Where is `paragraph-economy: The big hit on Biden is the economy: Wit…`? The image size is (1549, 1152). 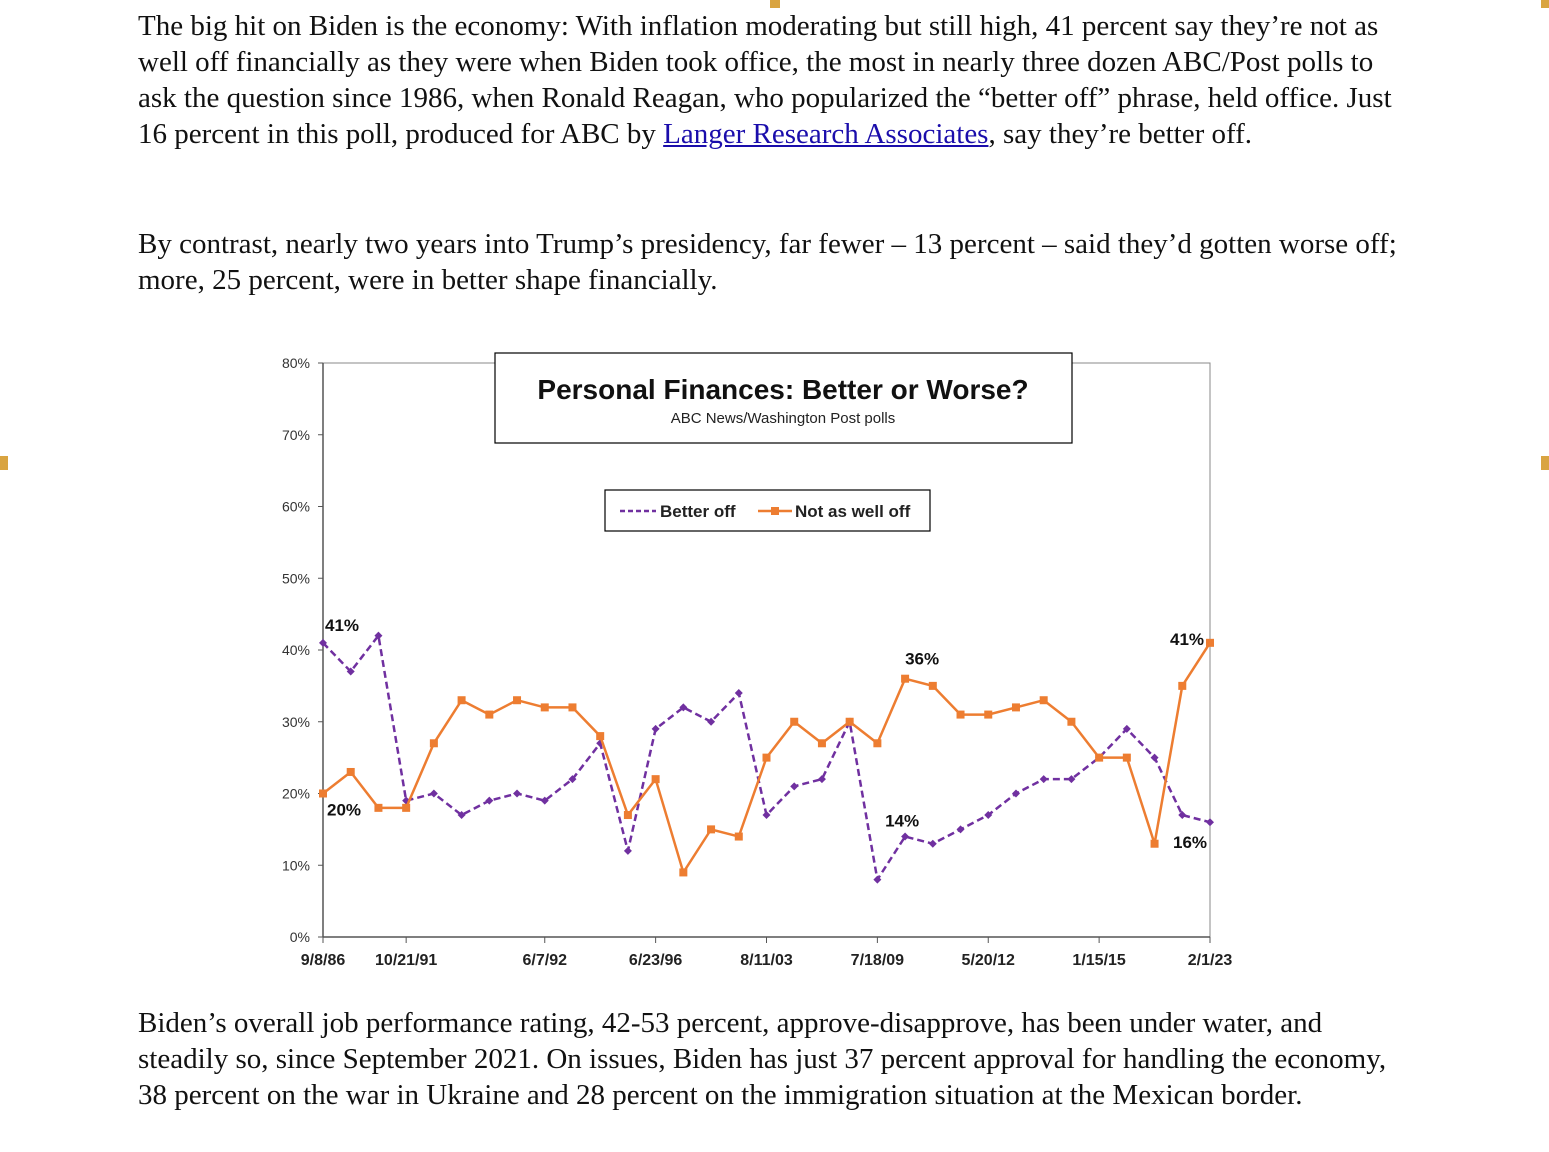 paragraph-economy: The big hit on Biden is the economy: Wit… is located at coordinates (768, 80).